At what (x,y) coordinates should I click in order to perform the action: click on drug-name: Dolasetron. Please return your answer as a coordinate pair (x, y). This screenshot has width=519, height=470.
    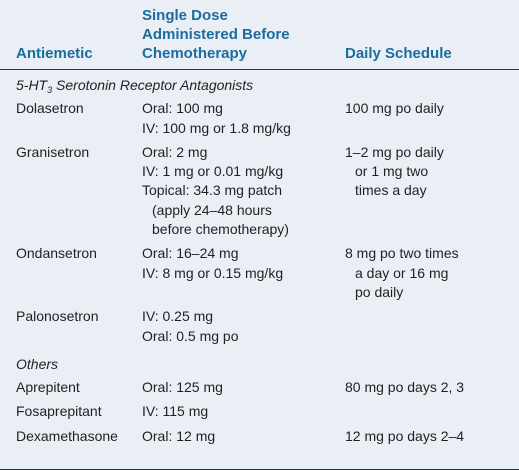
    Looking at the image, I should click on (50, 108).